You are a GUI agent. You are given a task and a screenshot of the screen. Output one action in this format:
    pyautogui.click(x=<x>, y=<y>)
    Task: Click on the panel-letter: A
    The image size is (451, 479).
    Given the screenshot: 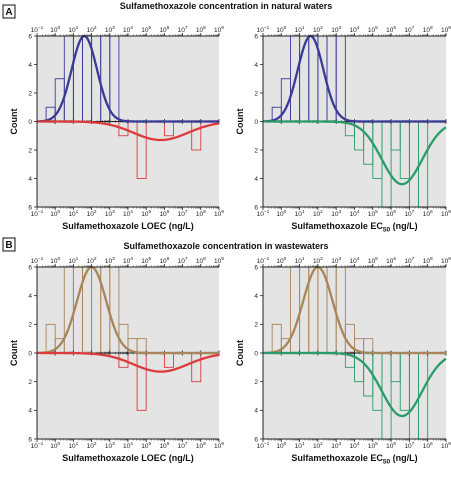 What is the action you would take?
    pyautogui.click(x=8, y=12)
    